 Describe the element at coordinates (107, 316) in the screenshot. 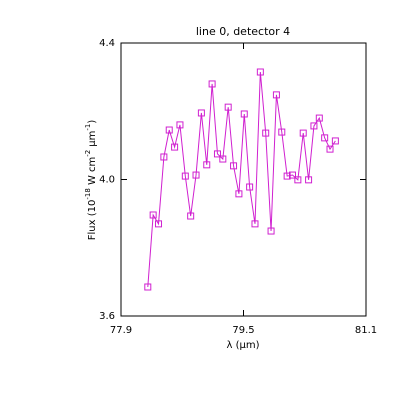

I see `y-tick-label: 3.6` at that location.